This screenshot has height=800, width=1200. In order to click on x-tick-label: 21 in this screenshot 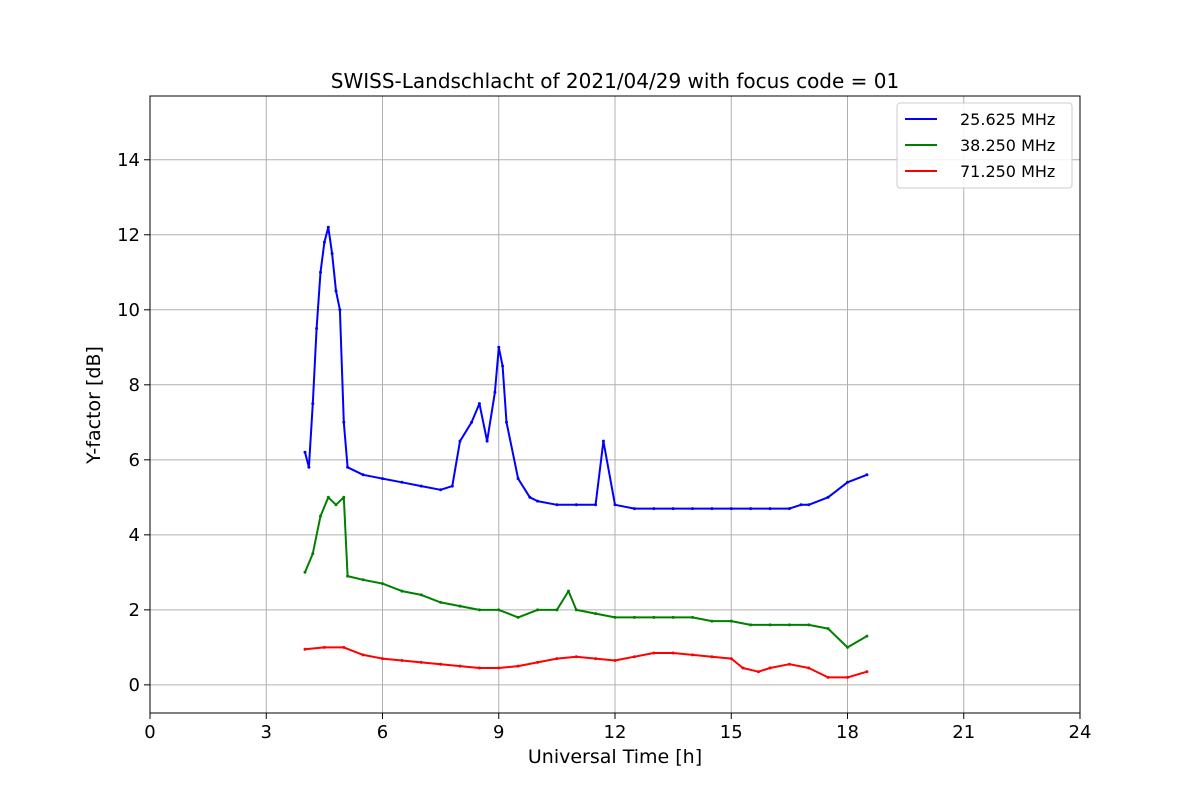, I will do `click(963, 732)`.